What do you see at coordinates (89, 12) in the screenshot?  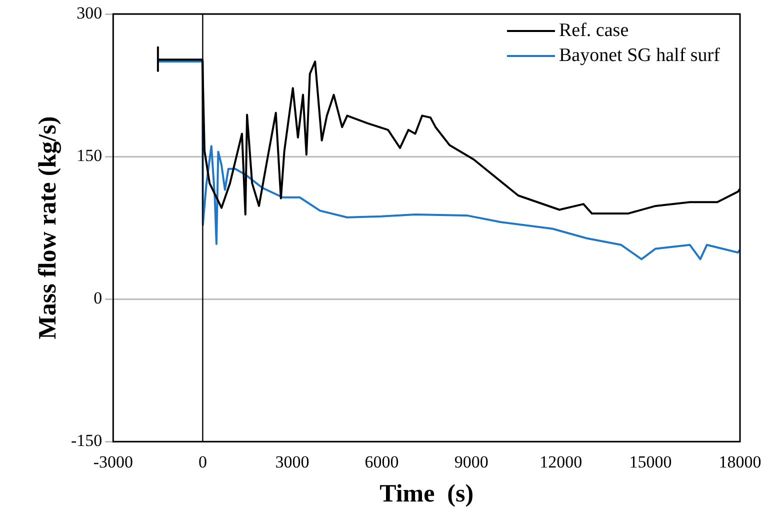 I see `y-tick-label: 300` at bounding box center [89, 12].